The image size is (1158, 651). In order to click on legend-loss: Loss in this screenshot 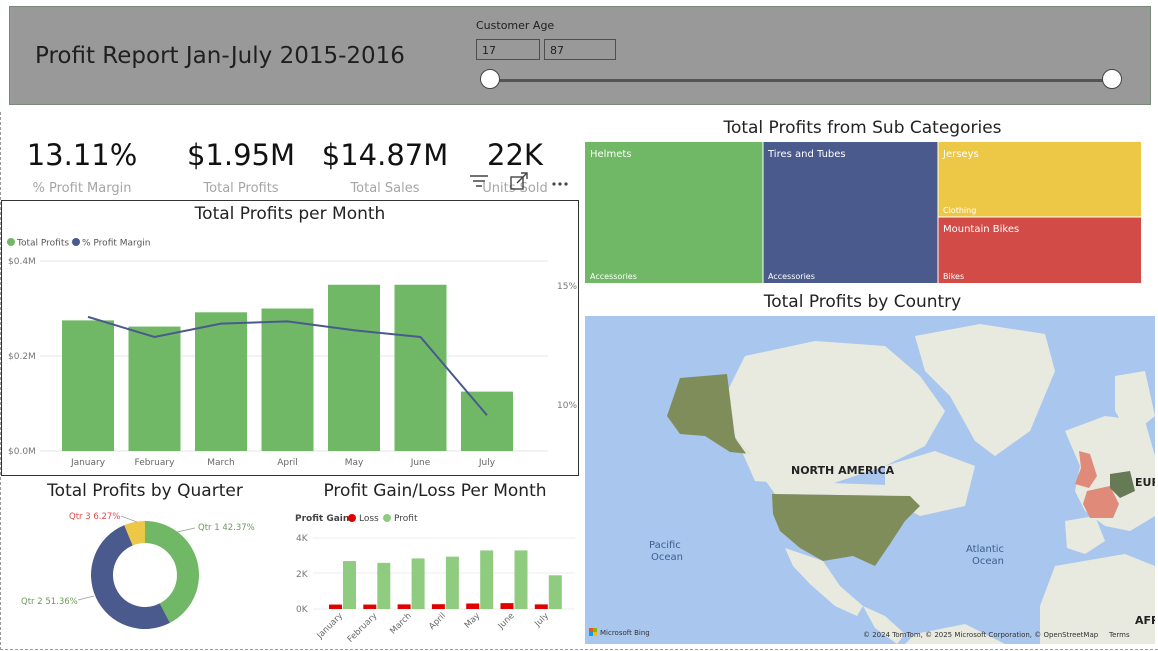, I will do `click(363, 519)`.